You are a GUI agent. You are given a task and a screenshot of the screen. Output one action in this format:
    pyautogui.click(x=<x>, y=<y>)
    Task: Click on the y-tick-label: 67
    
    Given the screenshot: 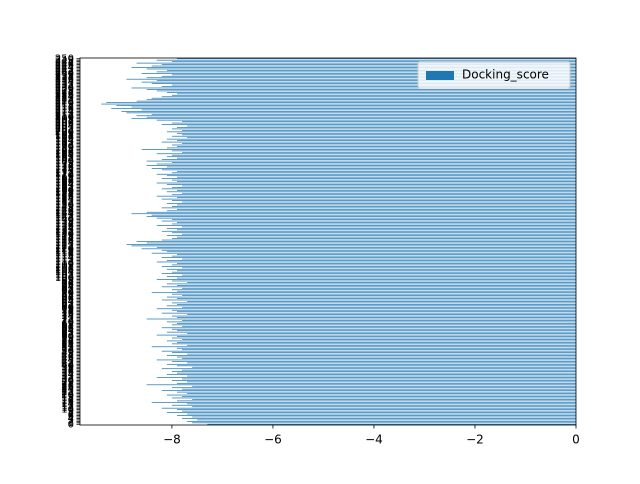 What is the action you would take?
    pyautogui.click(x=67, y=326)
    